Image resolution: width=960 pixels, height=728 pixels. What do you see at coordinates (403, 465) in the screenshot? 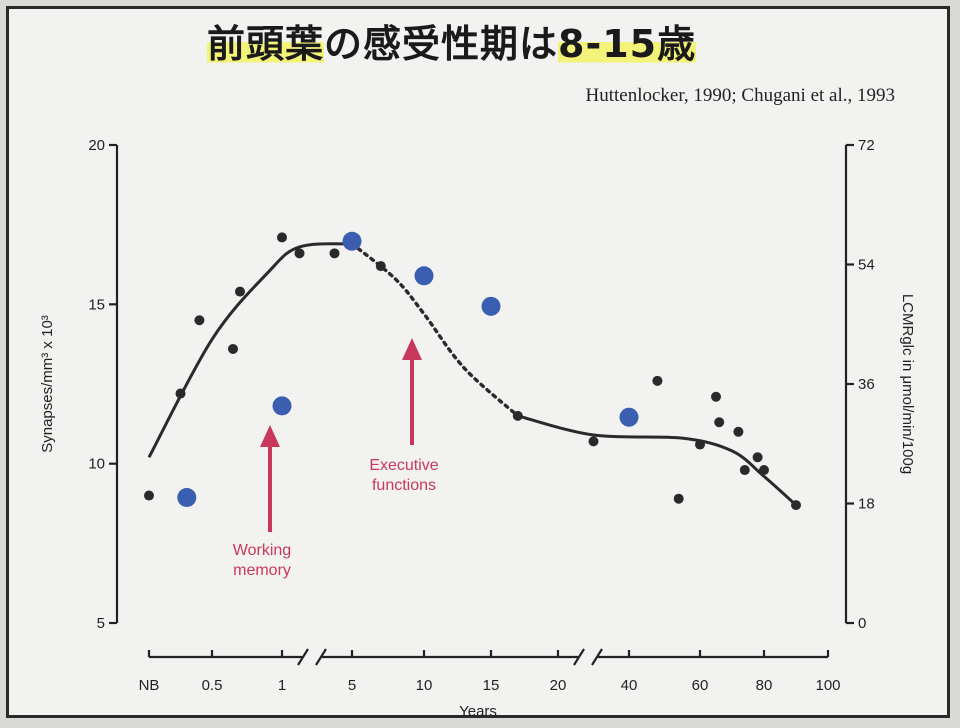
I see `annotation-label: Executive` at bounding box center [403, 465].